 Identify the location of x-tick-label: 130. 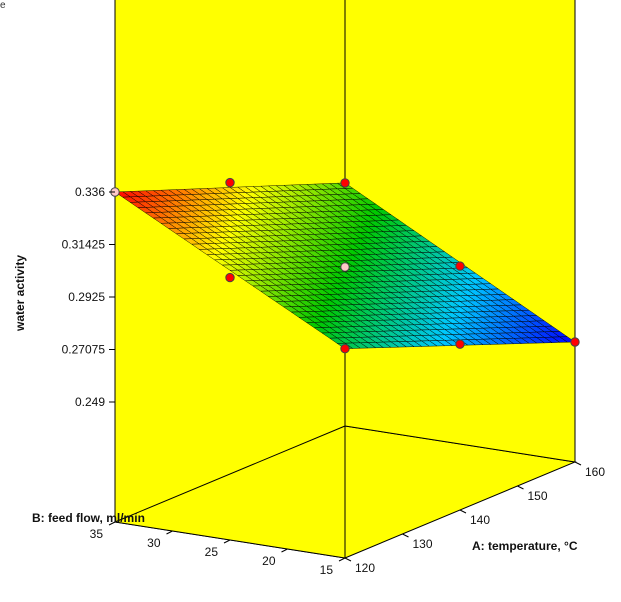
(423, 544).